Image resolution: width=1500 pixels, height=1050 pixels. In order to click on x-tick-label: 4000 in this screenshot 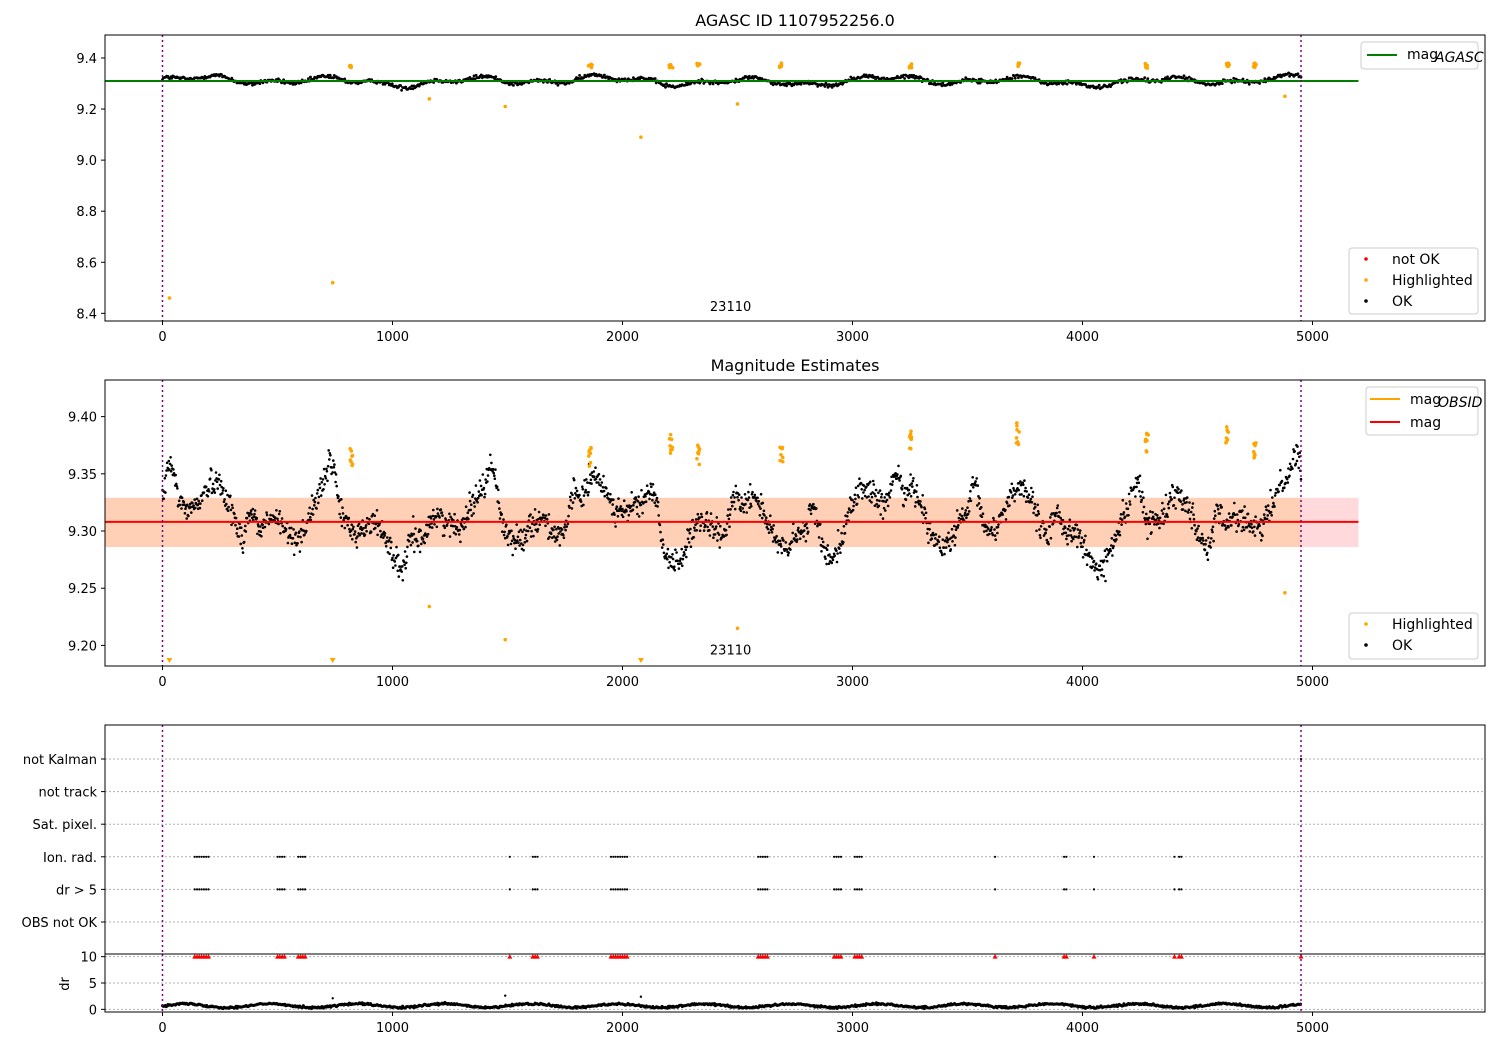, I will do `click(1082, 682)`.